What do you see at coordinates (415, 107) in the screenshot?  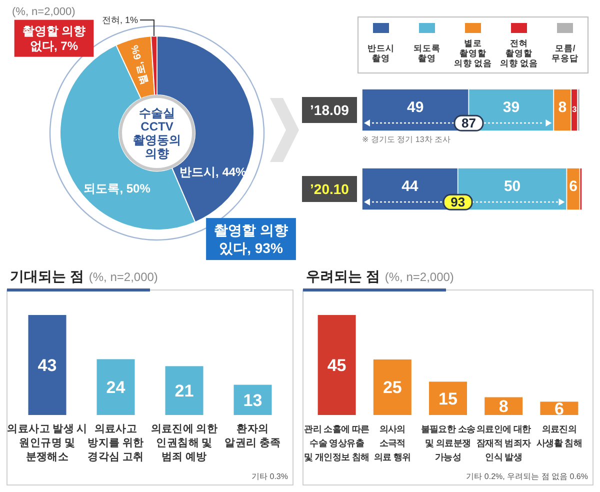 I see `data-label: 49` at bounding box center [415, 107].